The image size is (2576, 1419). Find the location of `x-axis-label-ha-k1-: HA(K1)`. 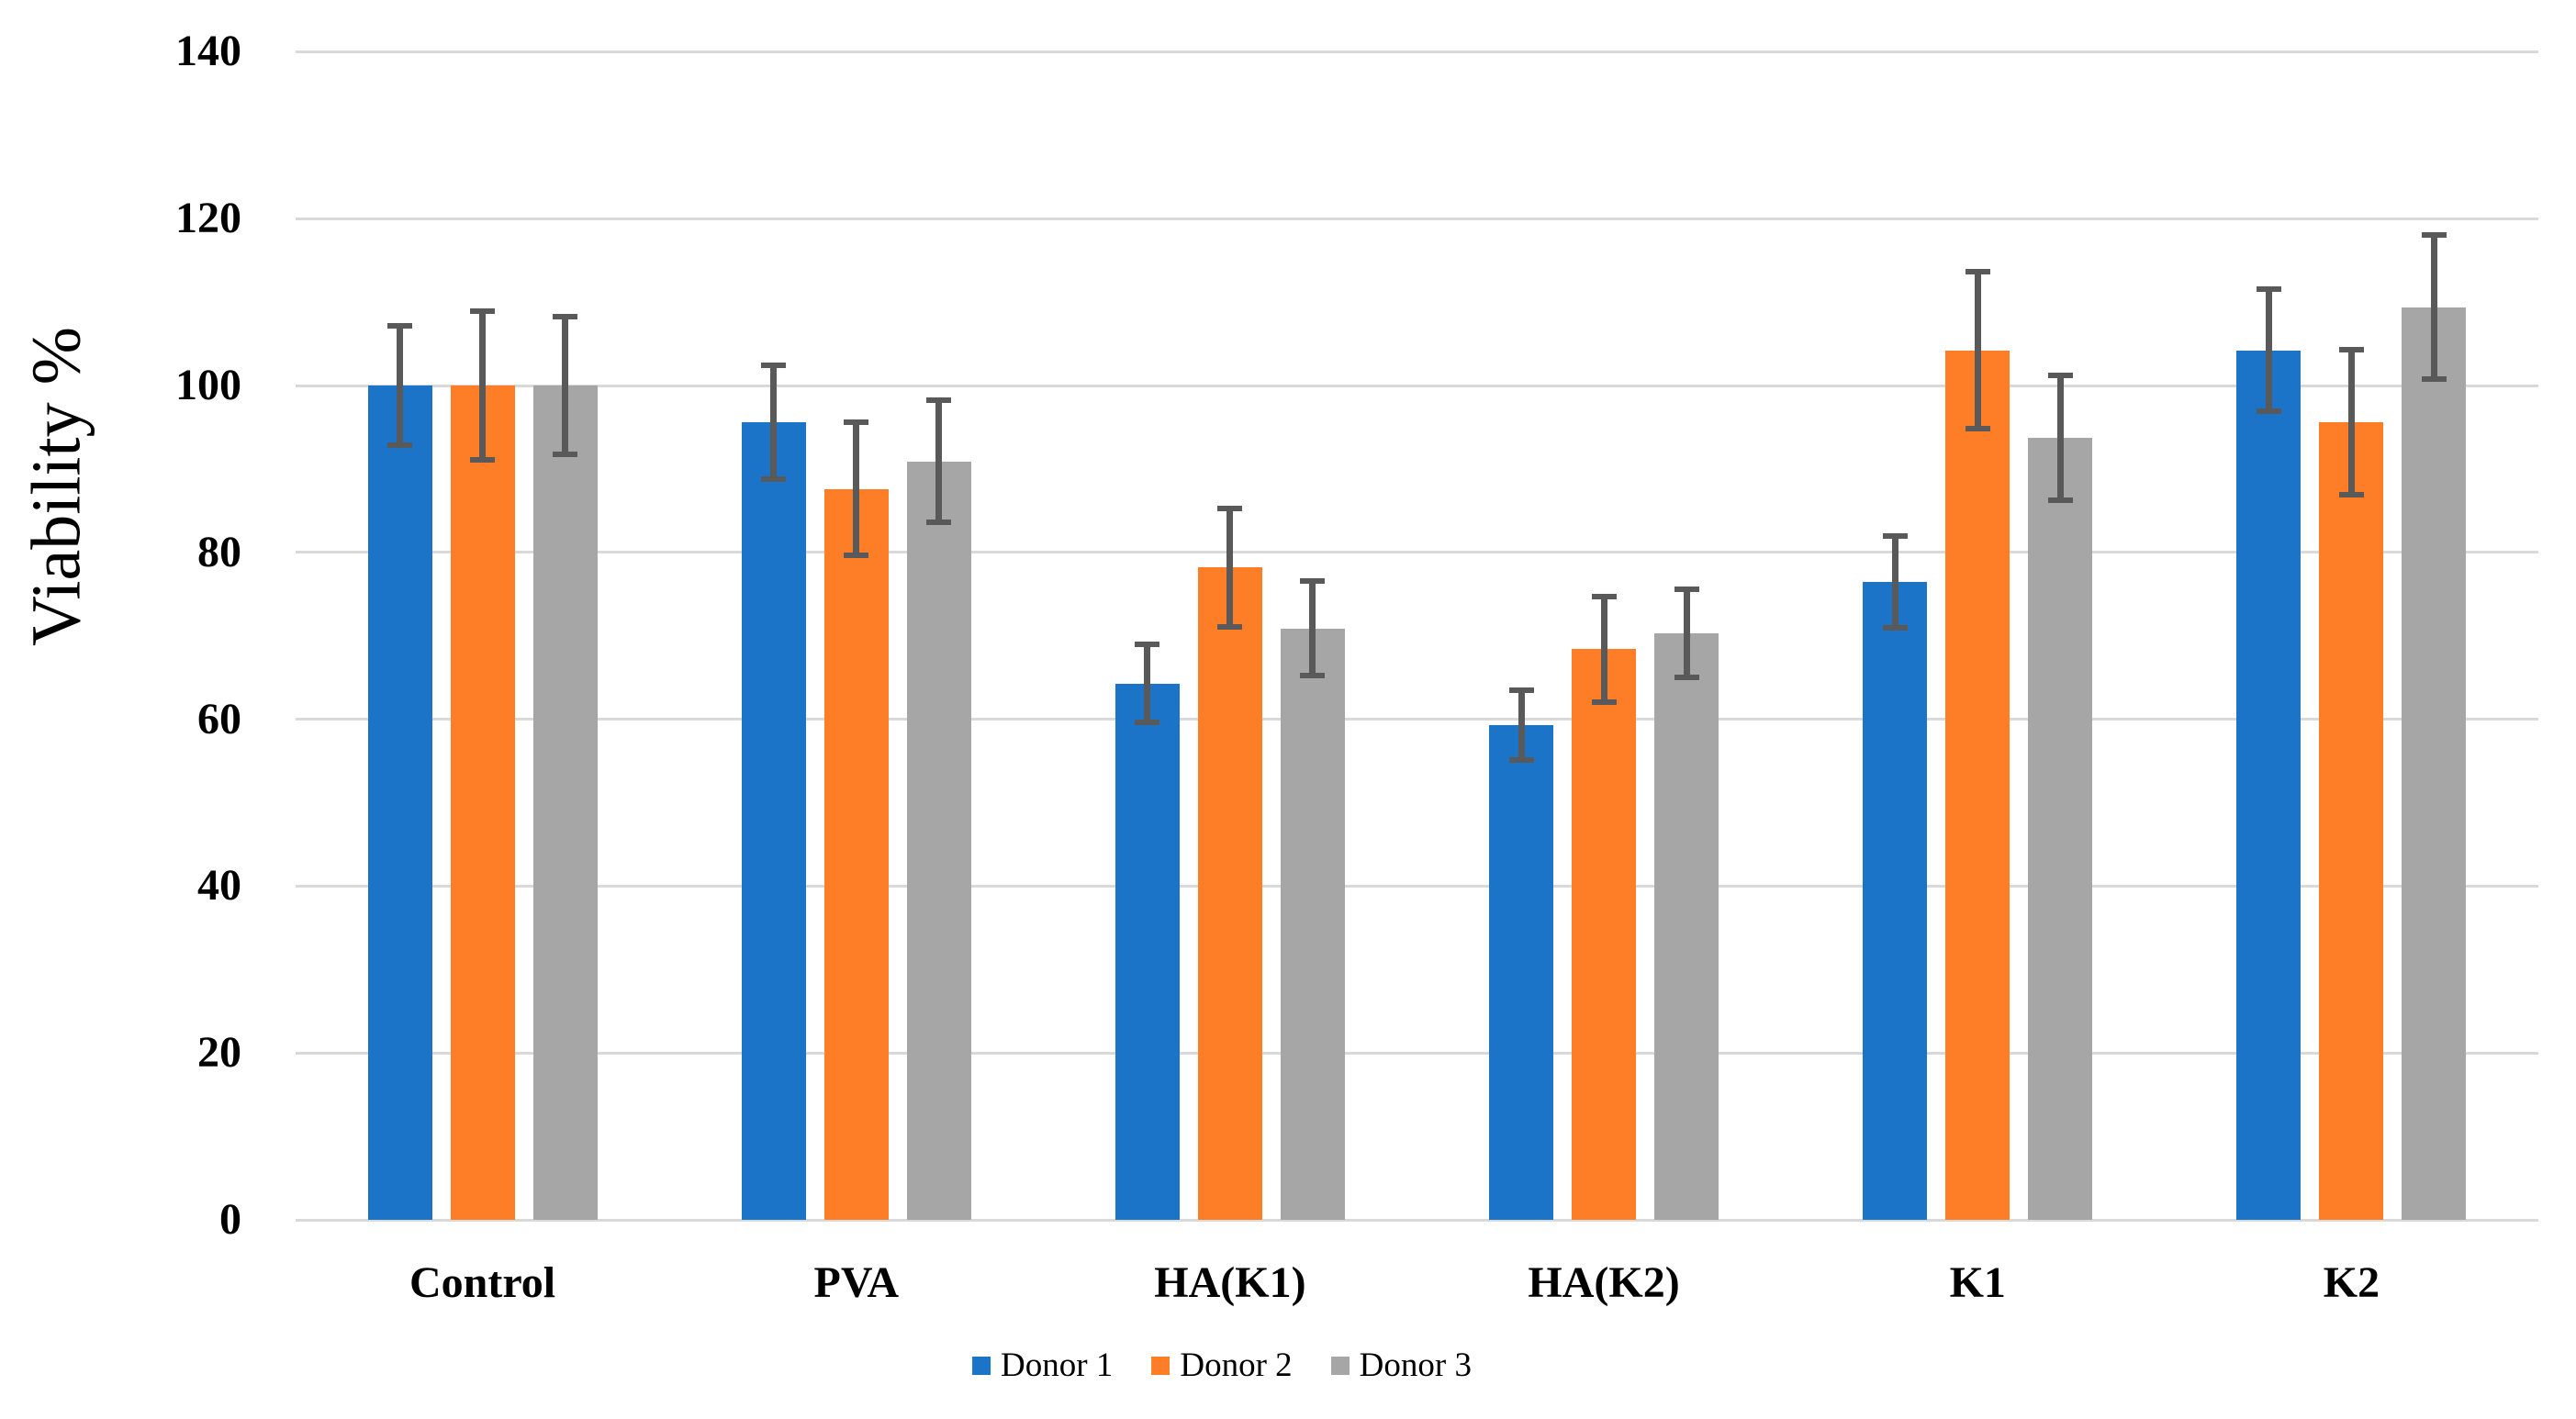

x-axis-label-ha-k1-: HA(K1) is located at coordinates (1230, 1282).